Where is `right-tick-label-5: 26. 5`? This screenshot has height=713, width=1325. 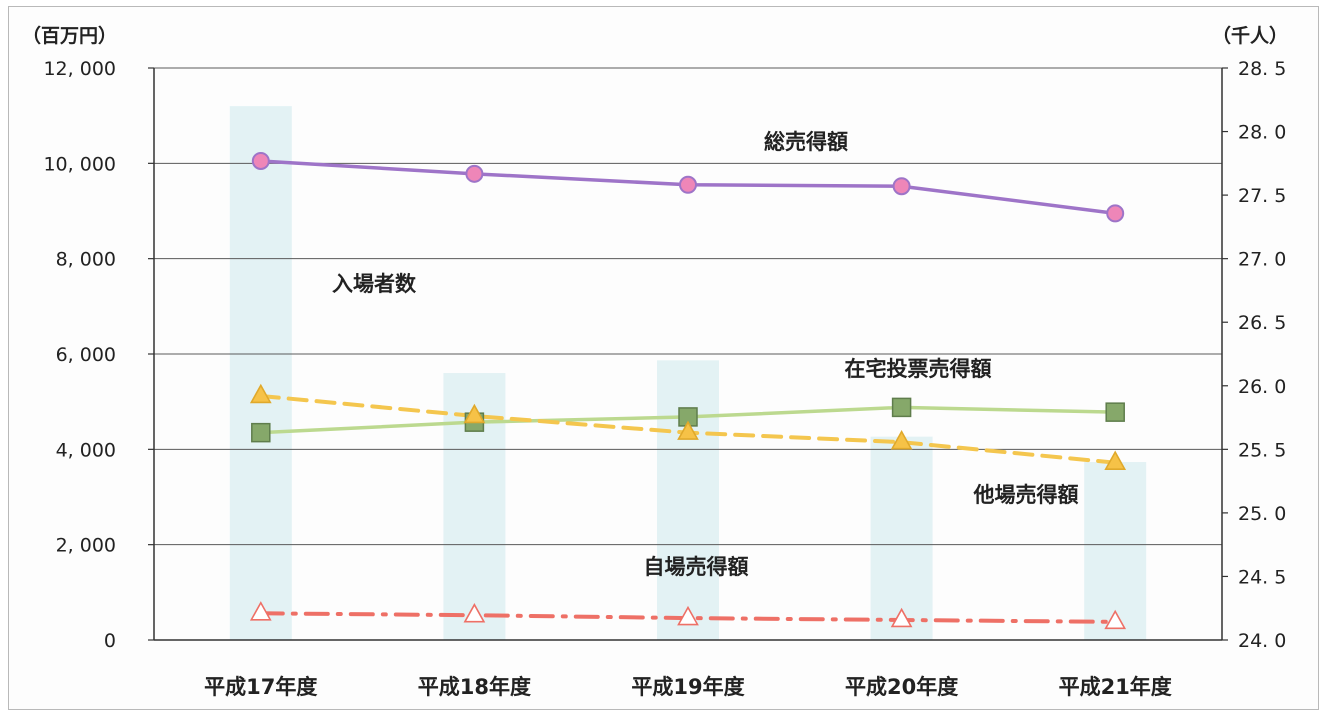
right-tick-label-5: 26. 5 is located at coordinates (1262, 323).